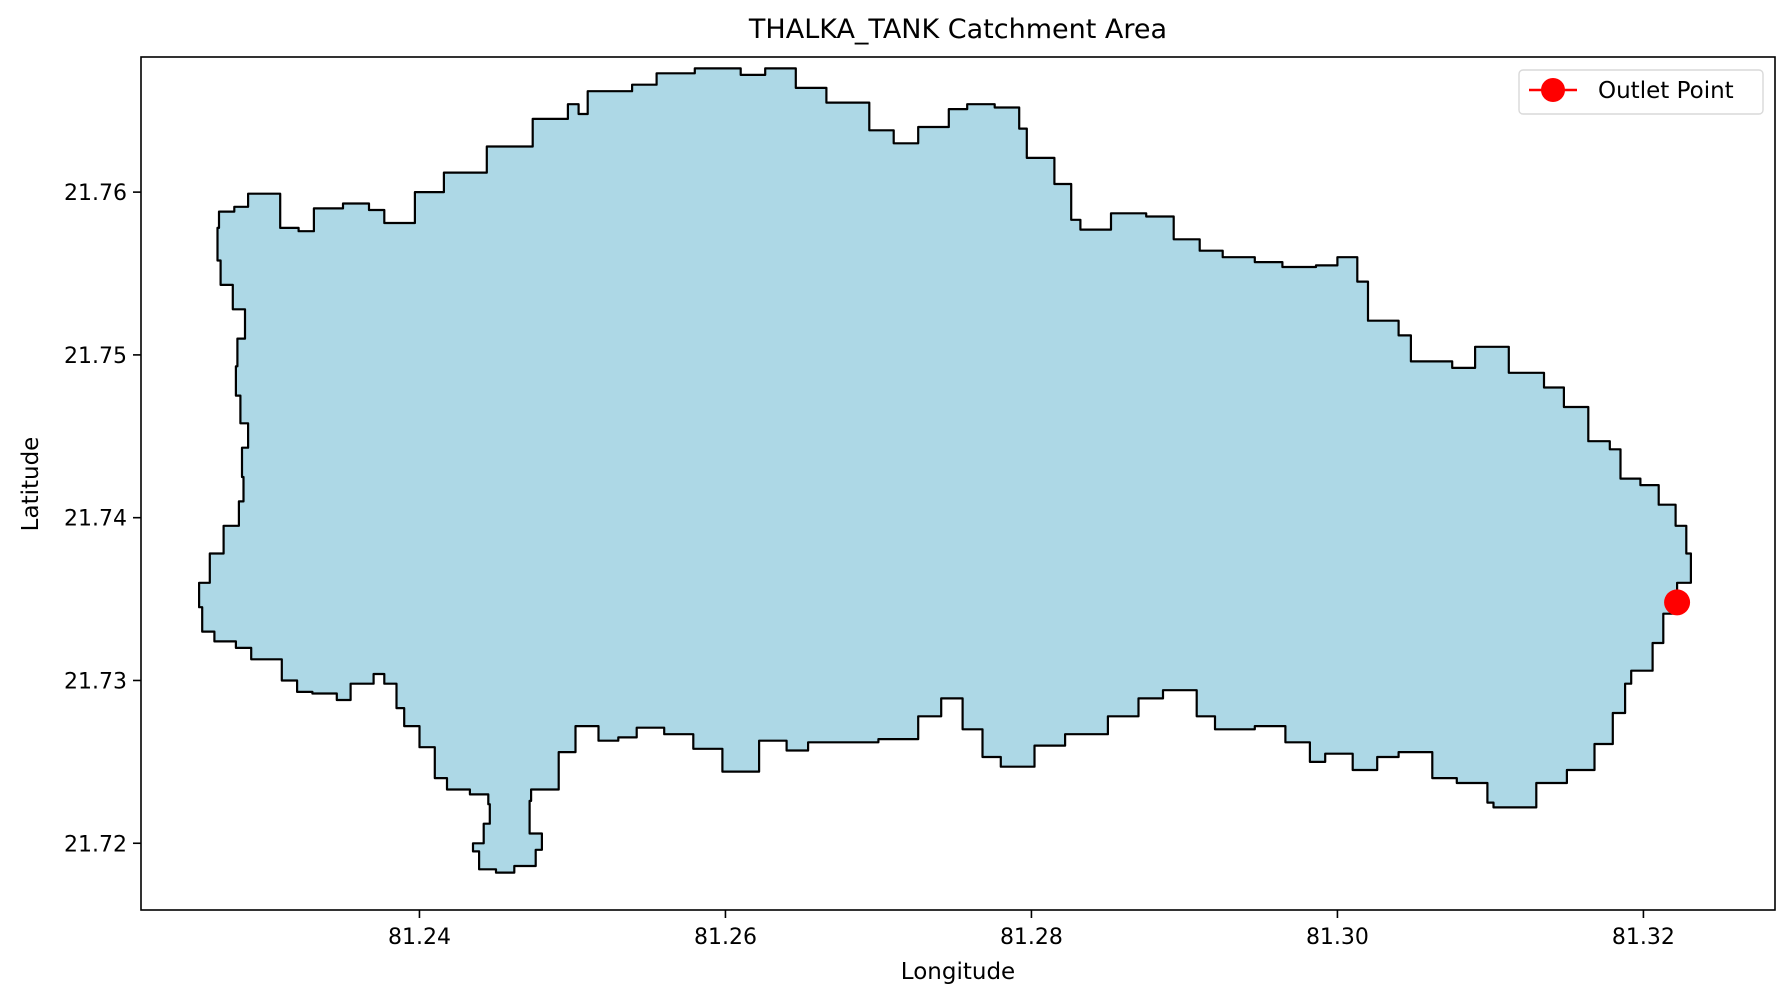 Image resolution: width=1781 pixels, height=1000 pixels. I want to click on y-tick-label: 21.72, so click(95, 844).